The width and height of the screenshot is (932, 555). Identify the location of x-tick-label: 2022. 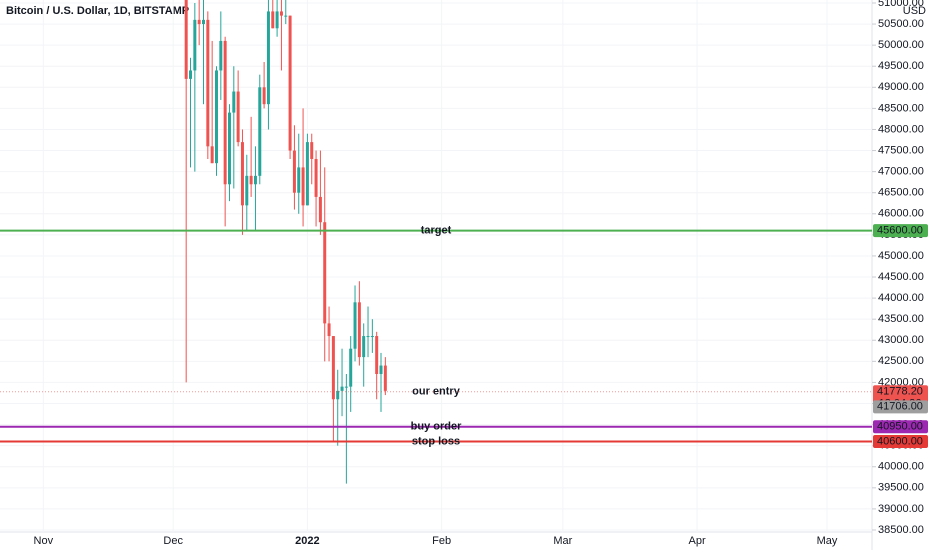
(307, 541).